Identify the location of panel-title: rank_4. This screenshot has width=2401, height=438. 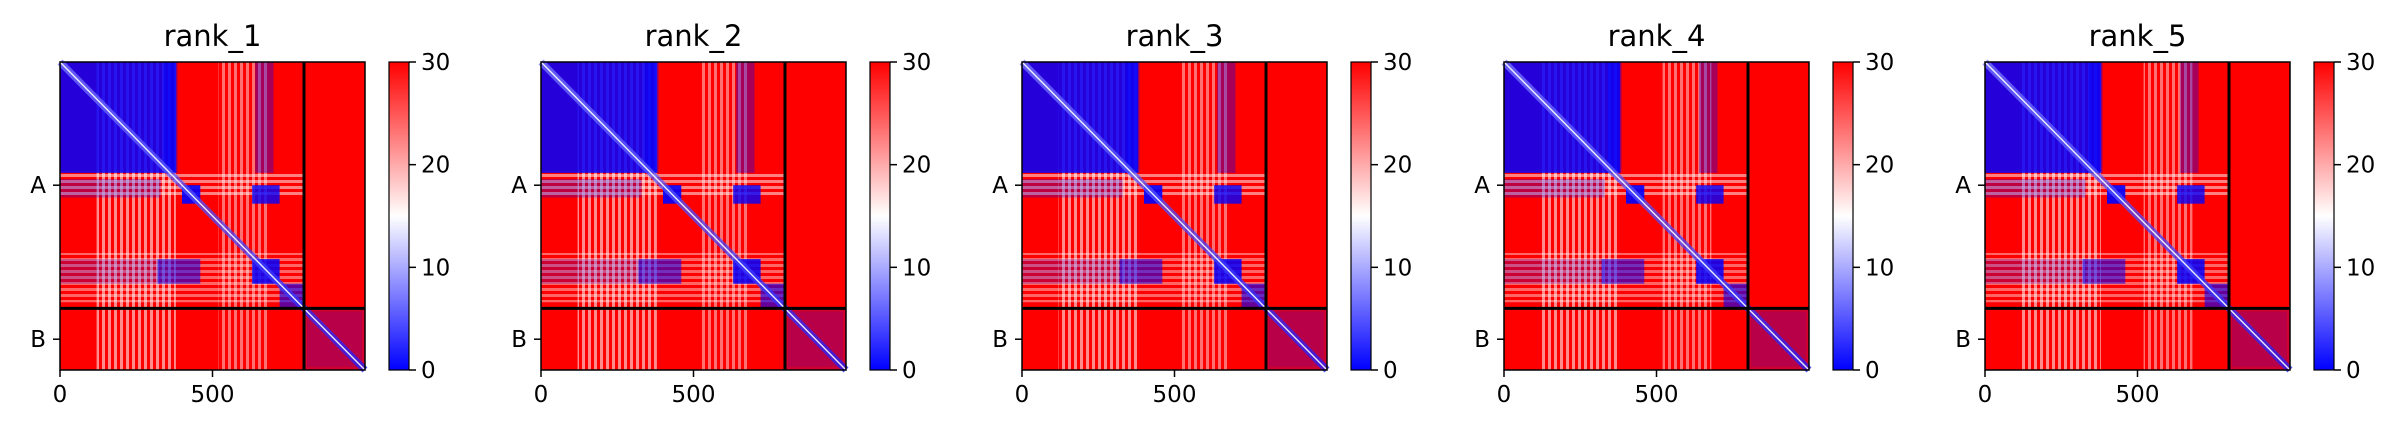
(1657, 36).